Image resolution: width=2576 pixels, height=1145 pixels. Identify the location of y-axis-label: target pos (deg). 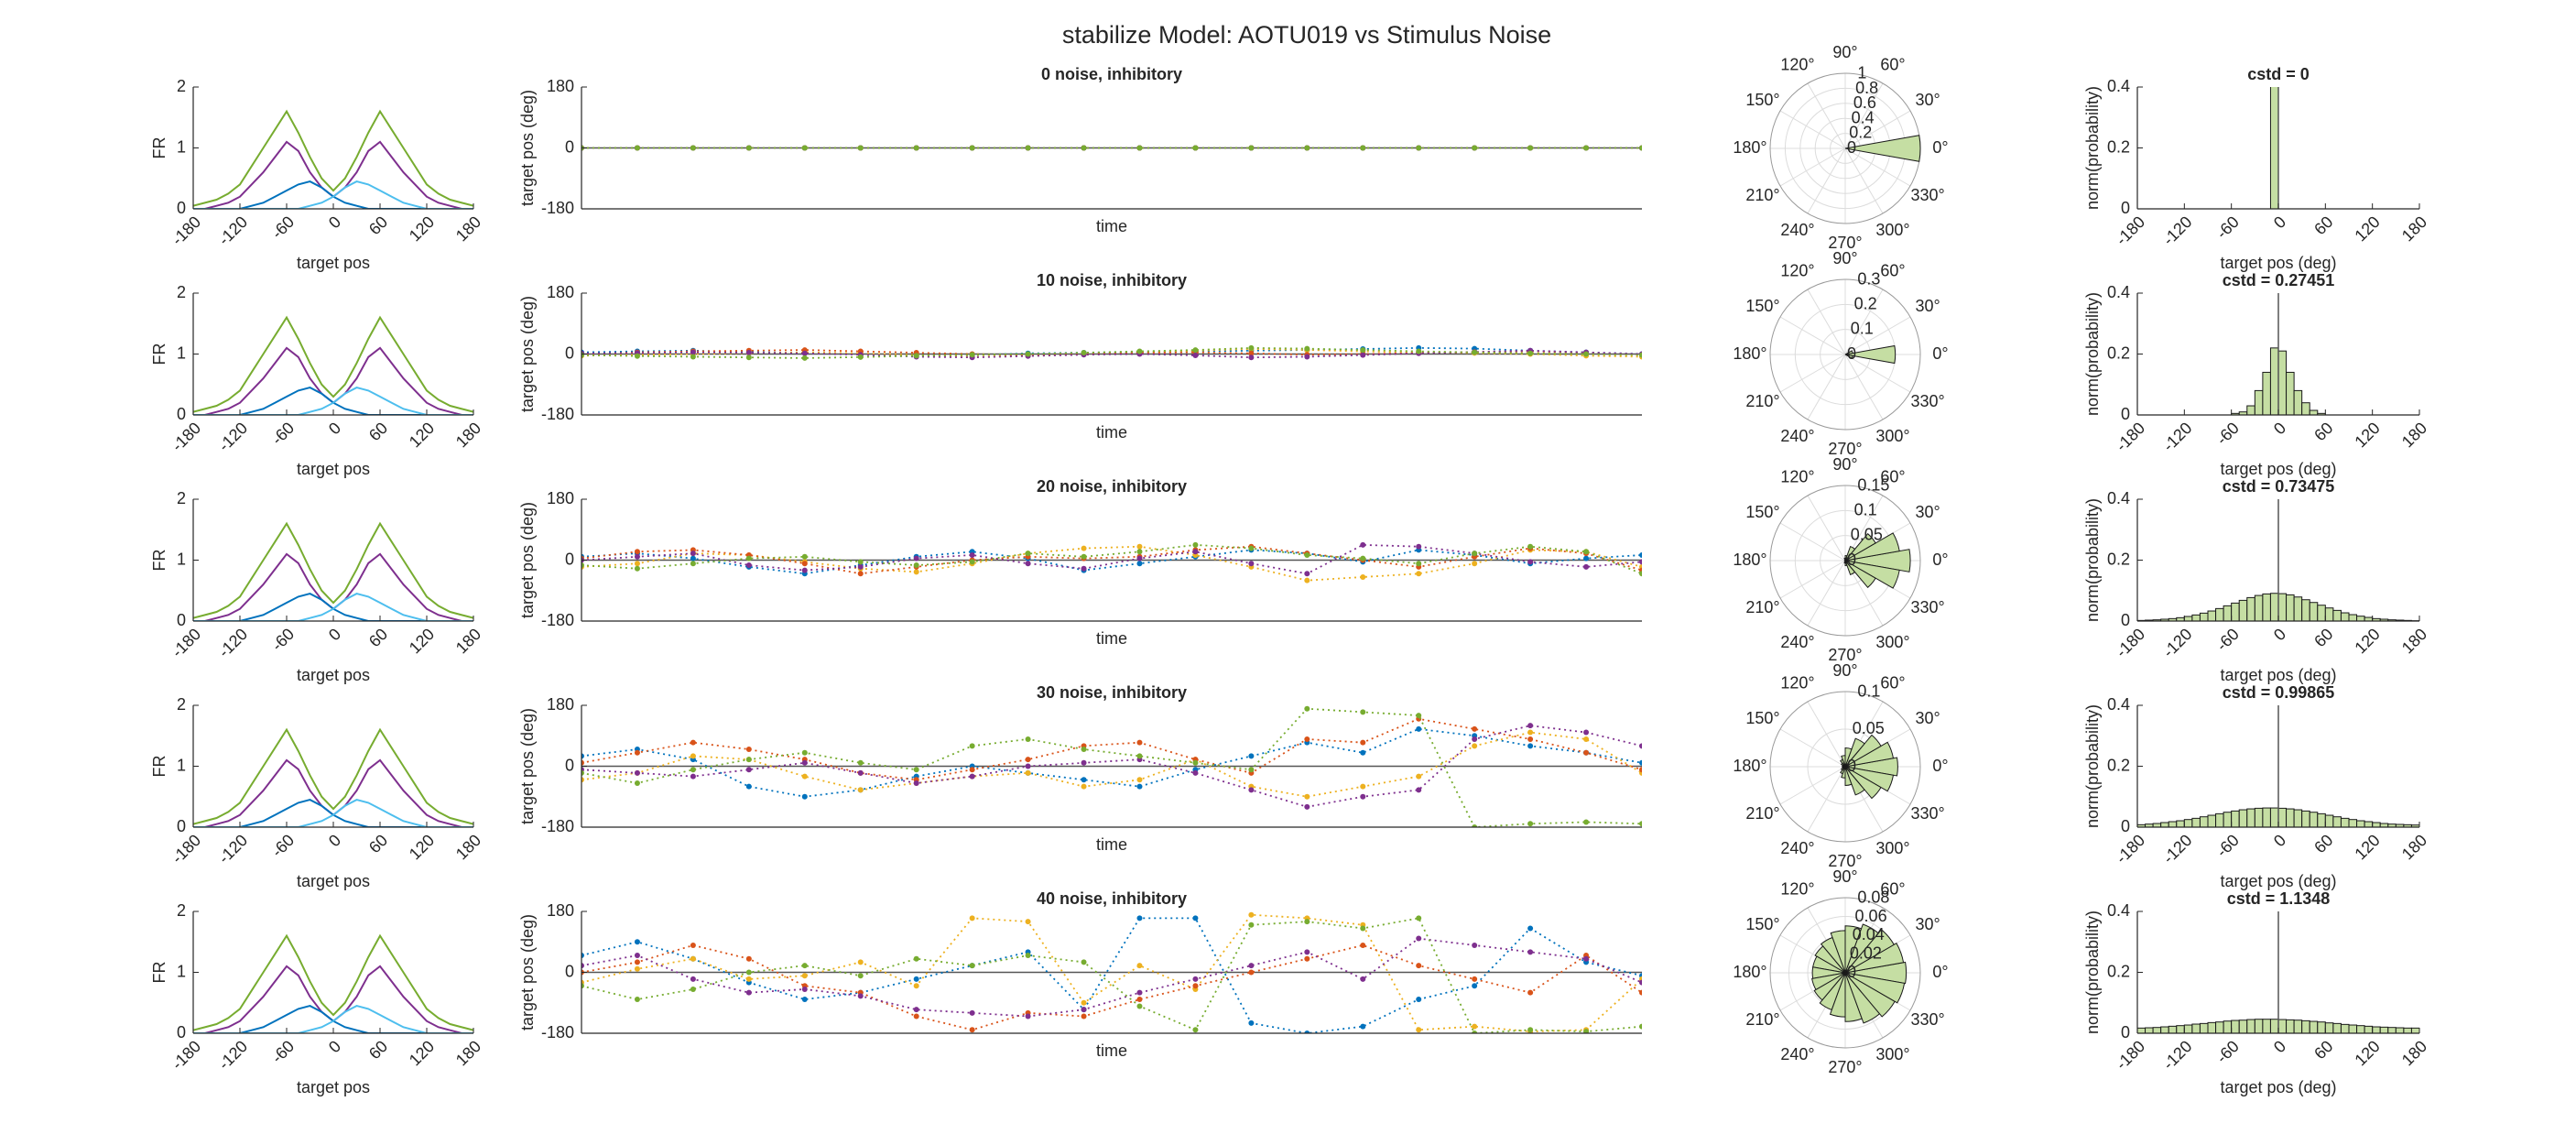
(527, 560).